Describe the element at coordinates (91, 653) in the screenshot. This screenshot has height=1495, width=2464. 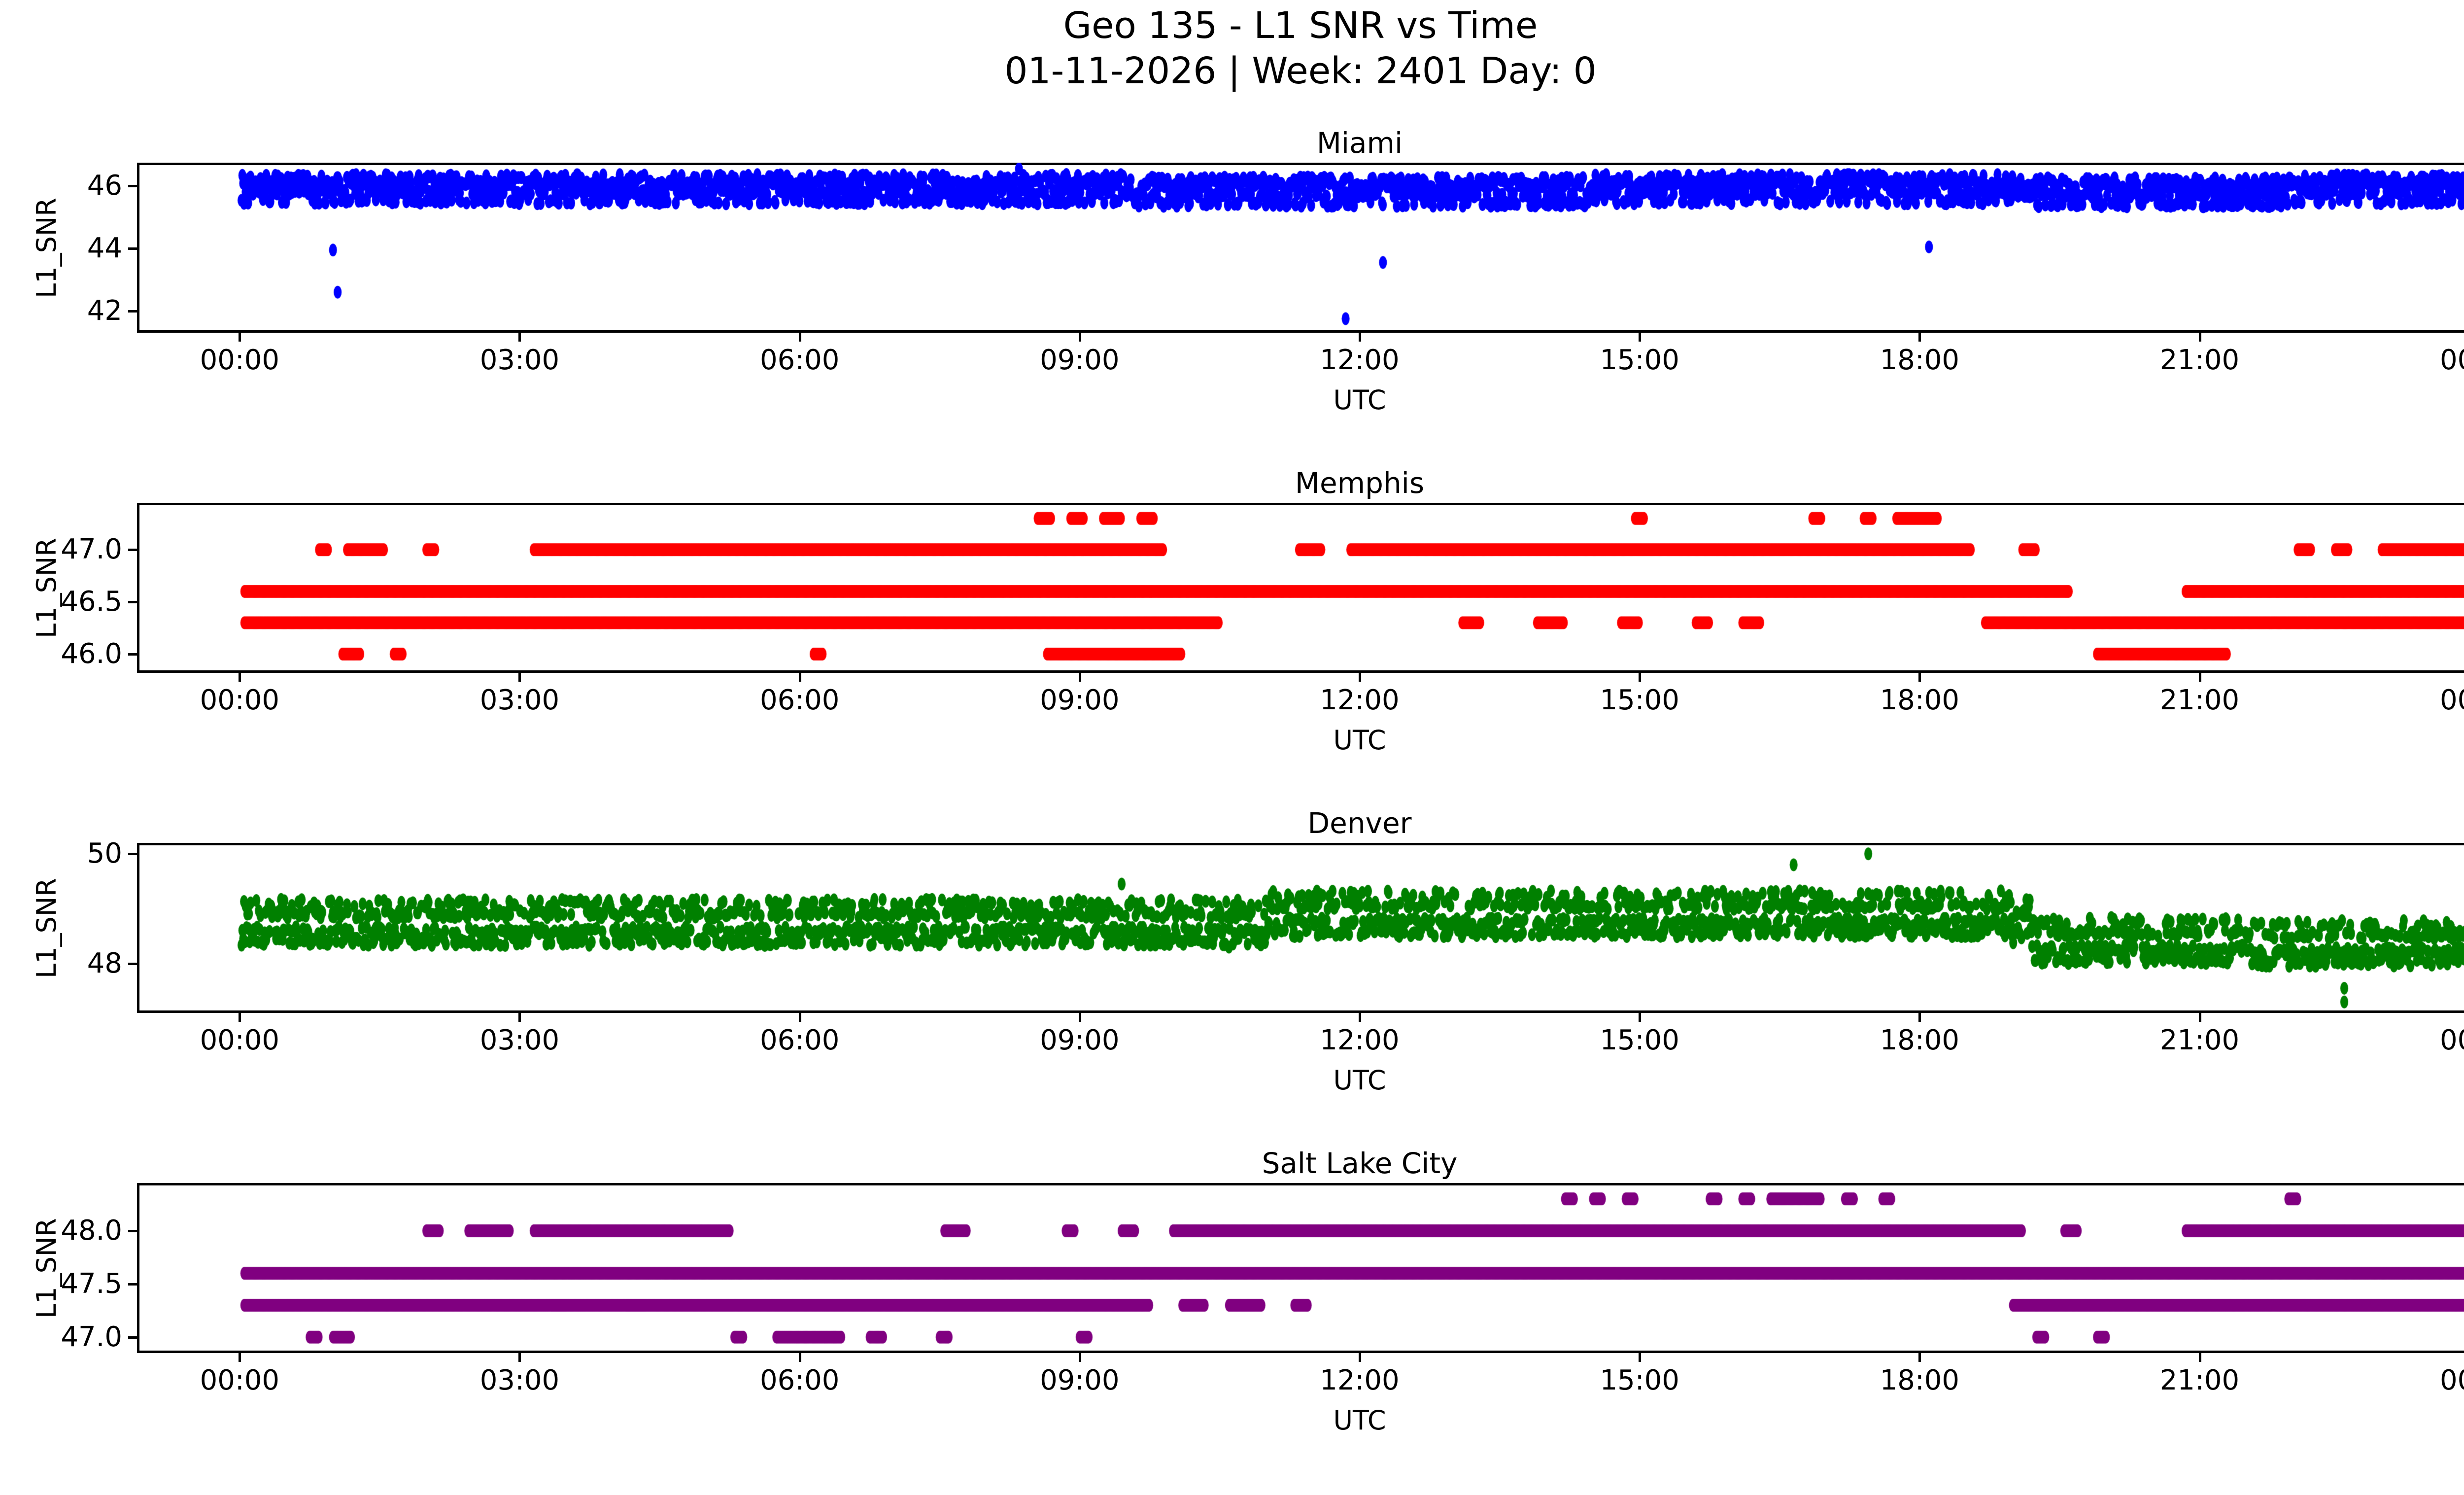
I see `y-tick-label: 46.0` at that location.